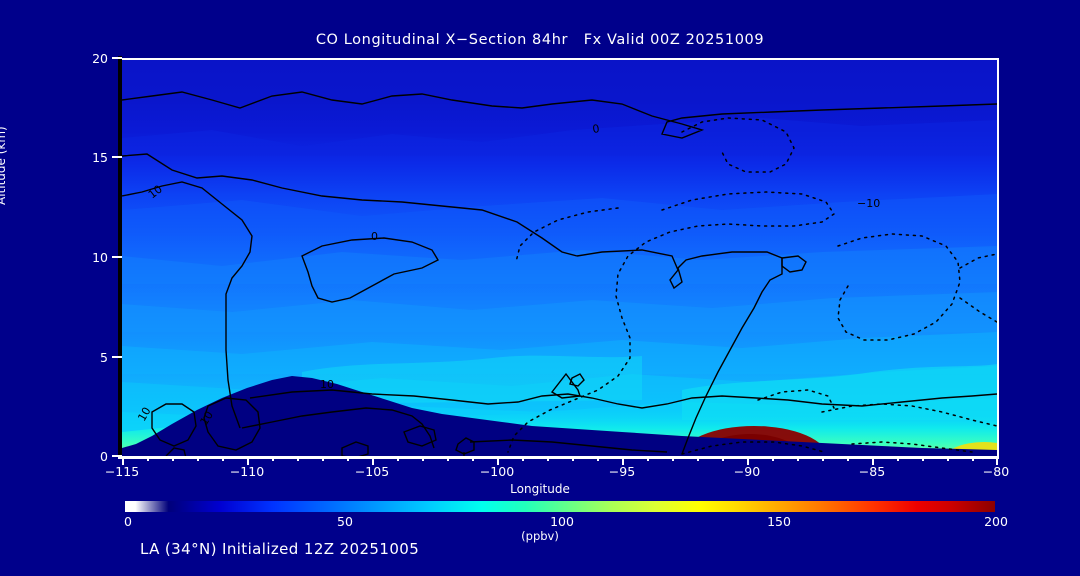 This screenshot has width=1080, height=576. What do you see at coordinates (280, 549) in the screenshot?
I see `figure-caption: LA (34°N) Initialized 12Z 20251005` at bounding box center [280, 549].